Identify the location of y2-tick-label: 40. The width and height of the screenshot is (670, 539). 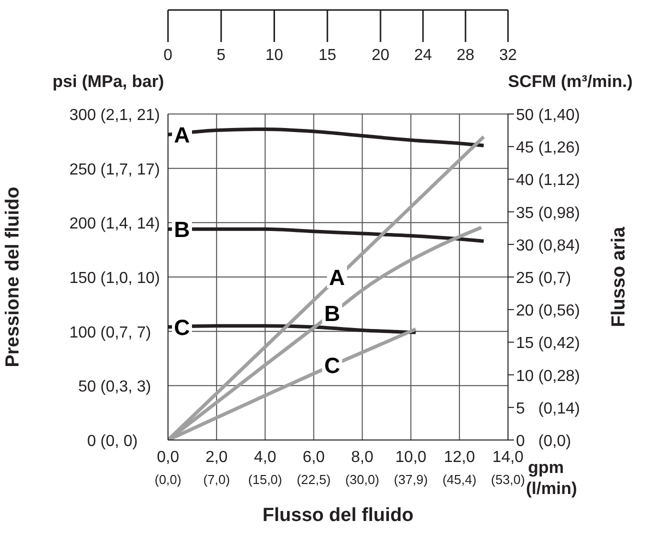
(525, 181).